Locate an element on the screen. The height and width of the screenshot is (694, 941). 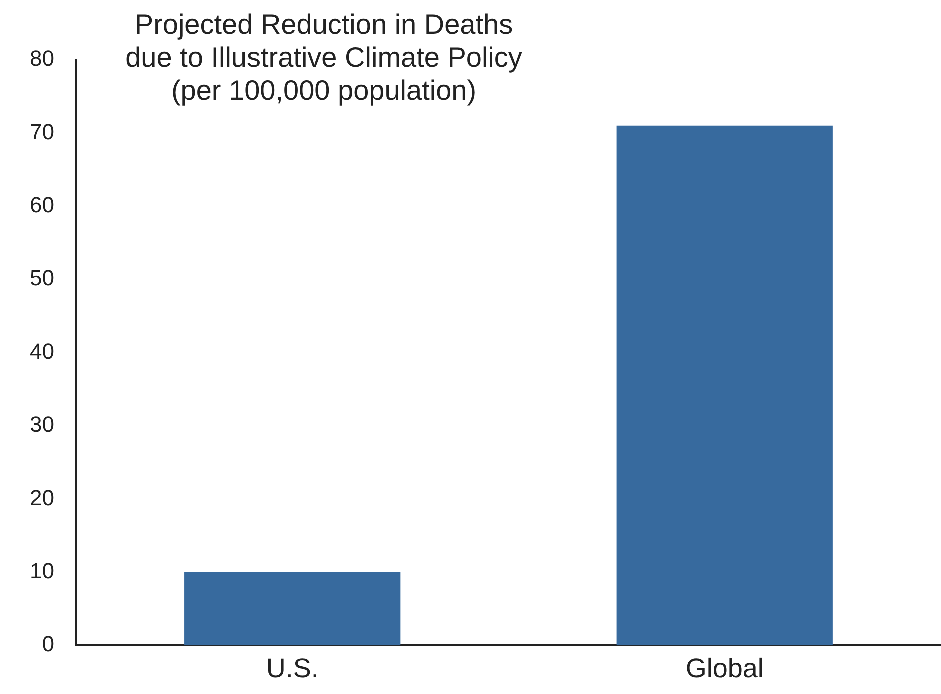
y-tick-label: 0 is located at coordinates (48, 644).